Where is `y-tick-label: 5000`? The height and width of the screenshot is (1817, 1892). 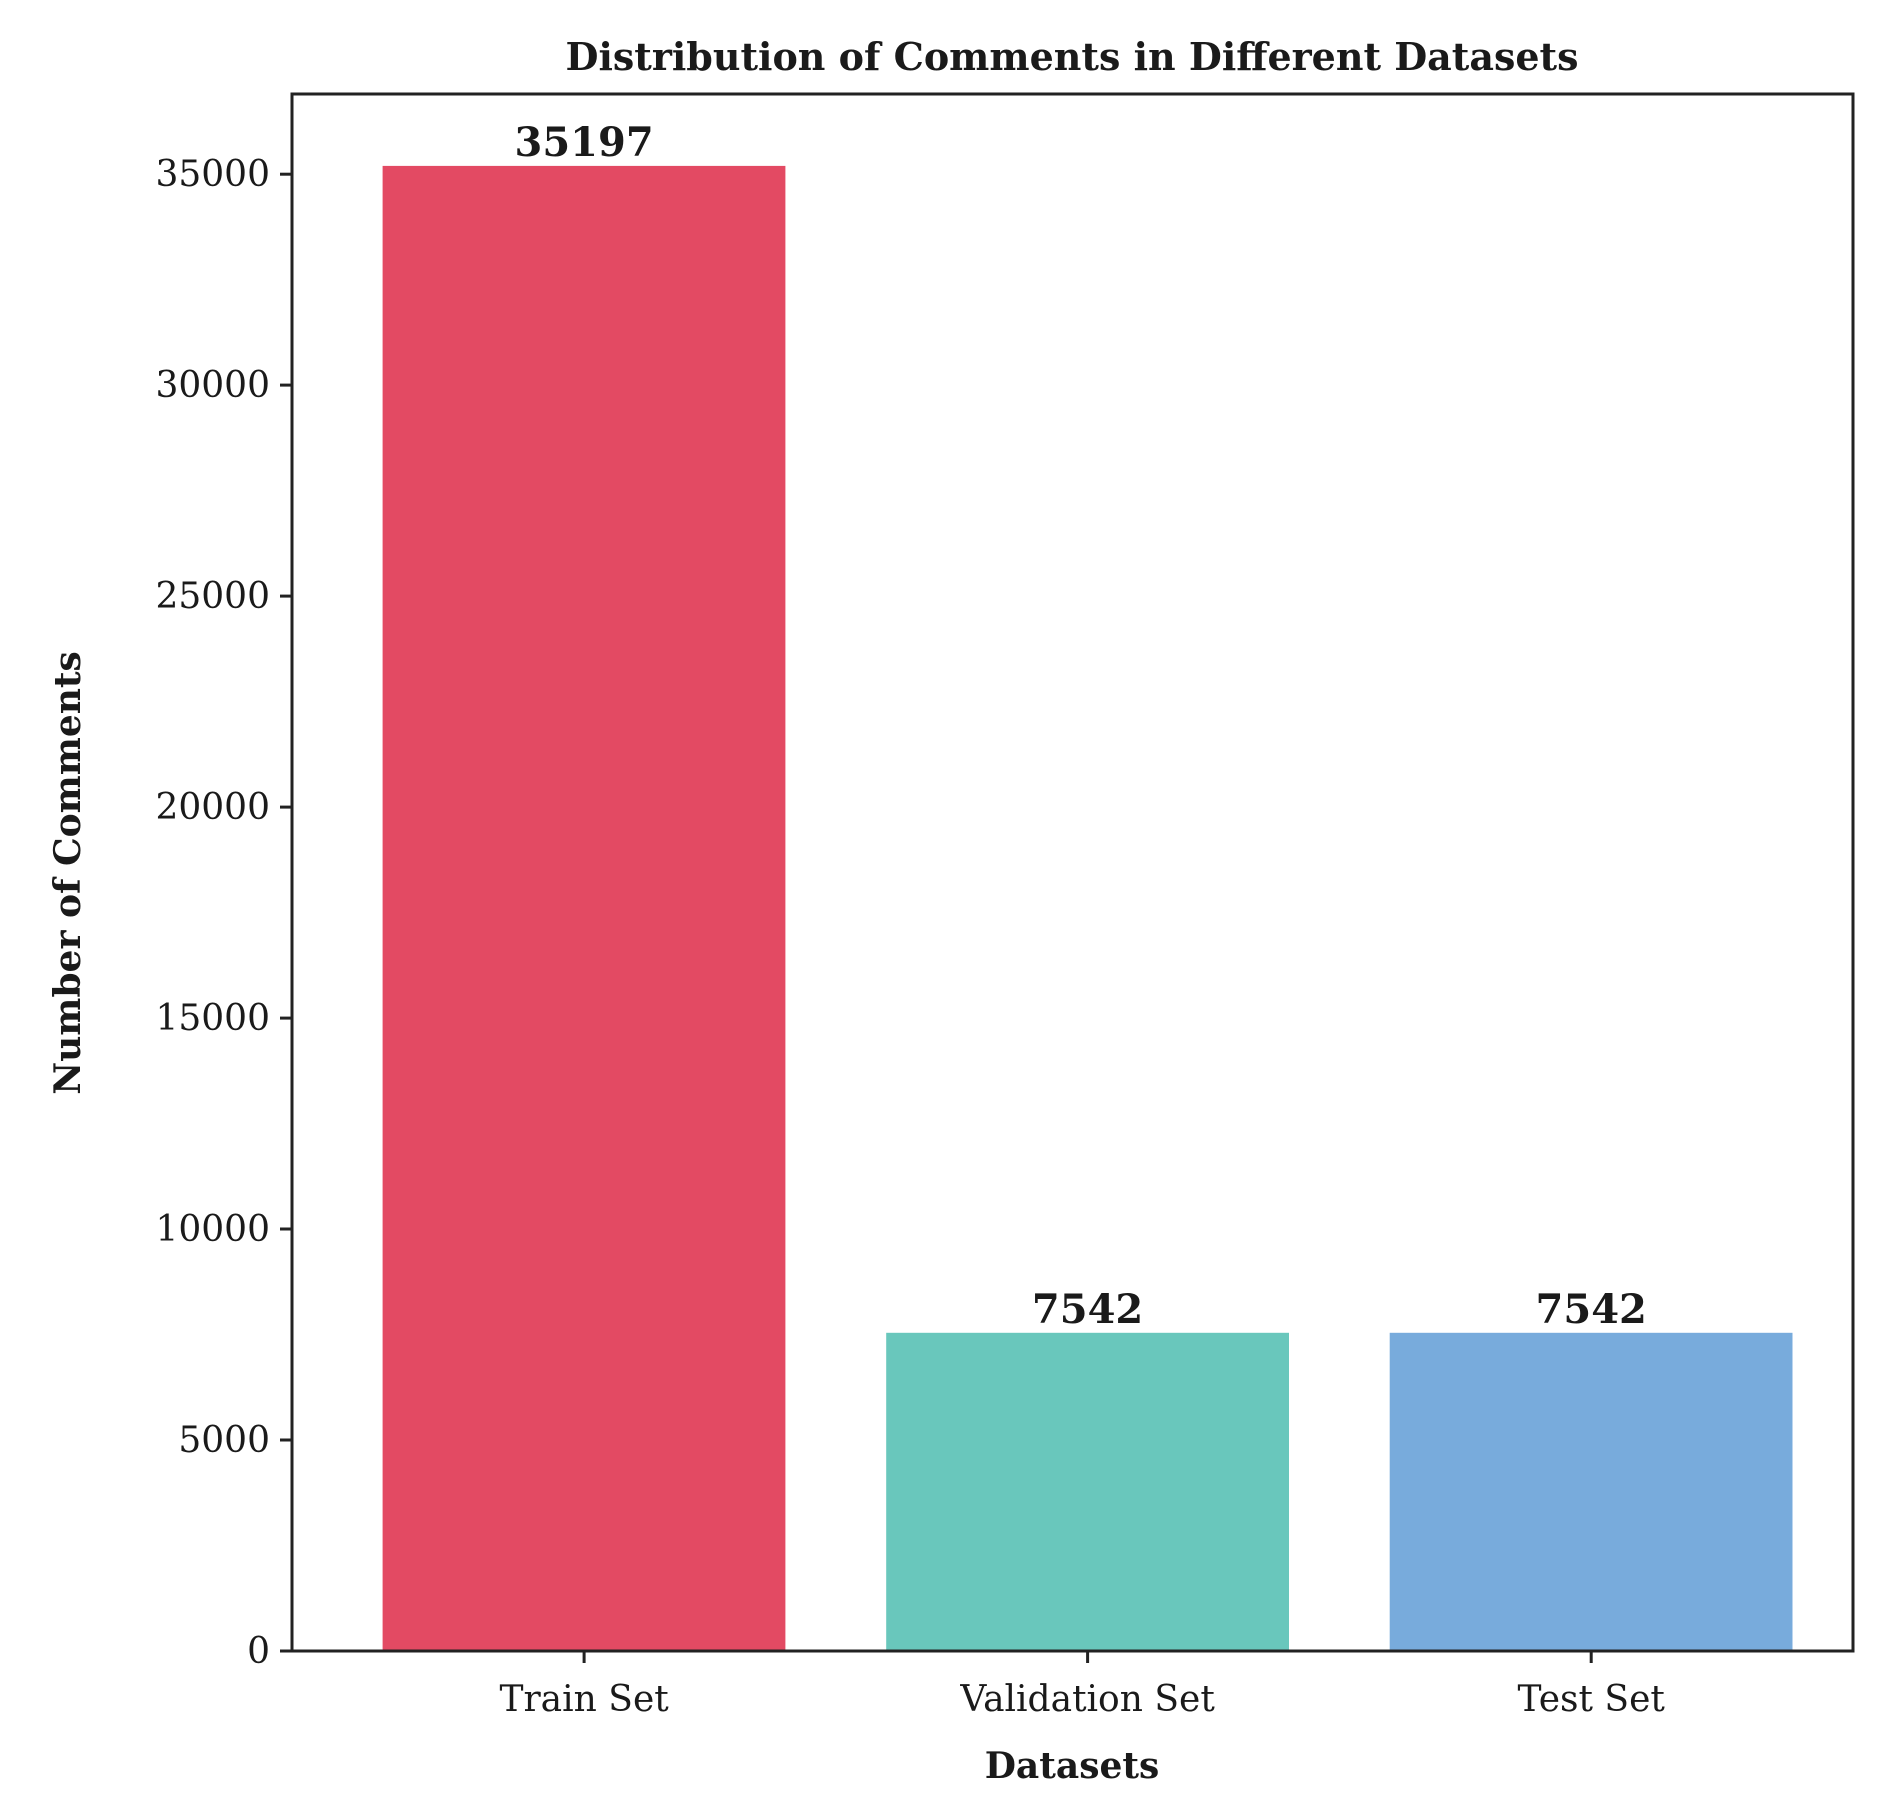 y-tick-label: 5000 is located at coordinates (224, 1440).